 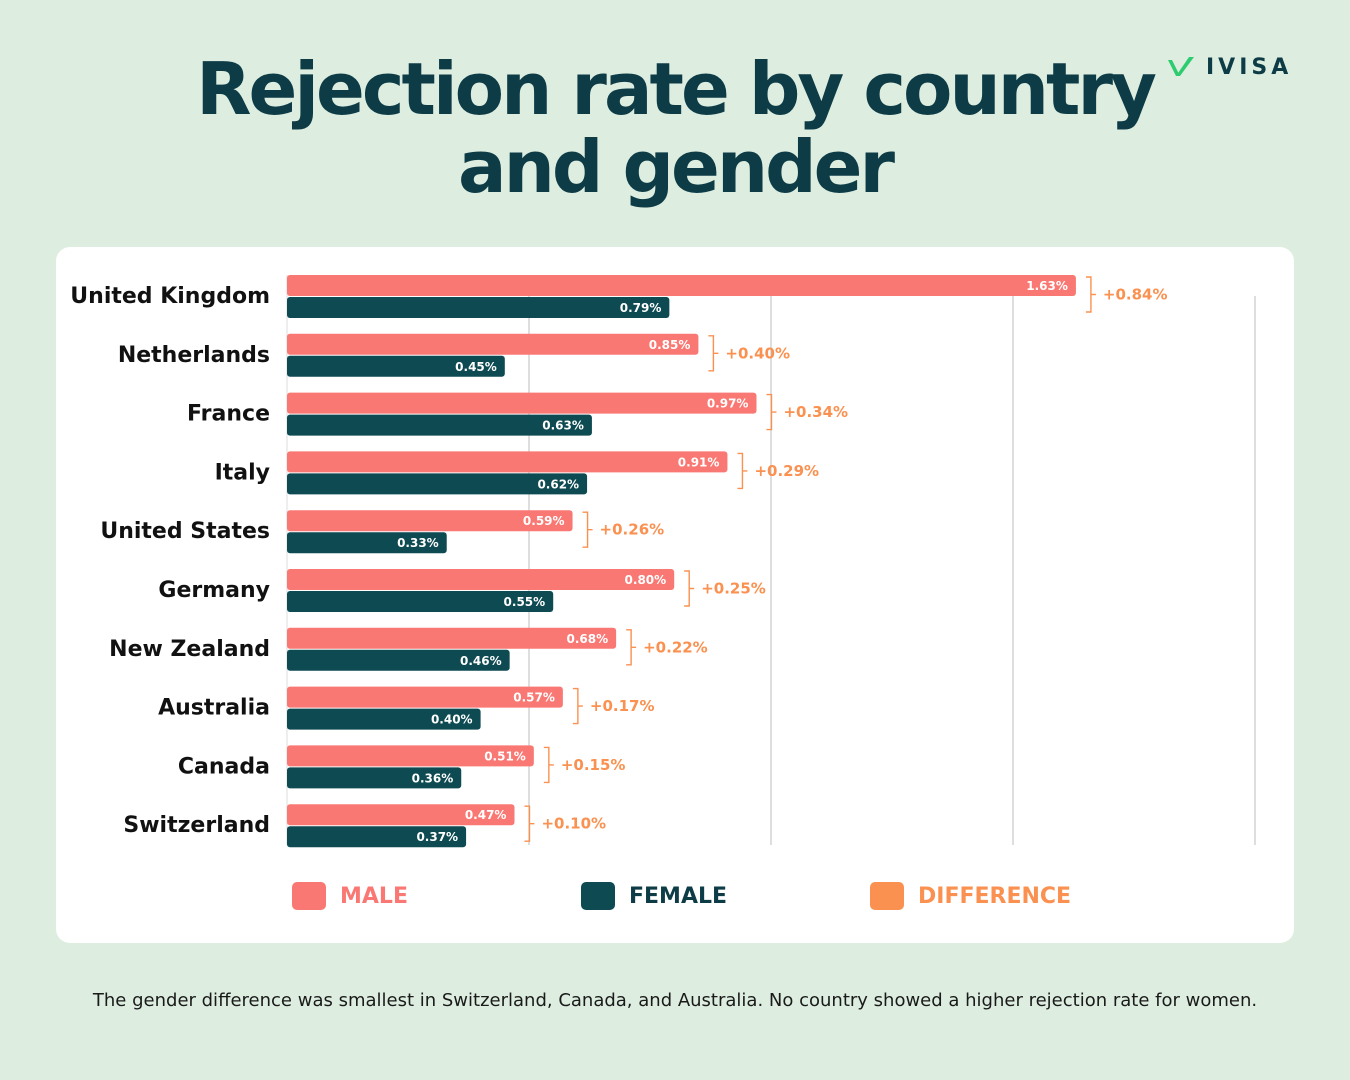 I want to click on data-label-female: 0.62%, so click(x=558, y=484).